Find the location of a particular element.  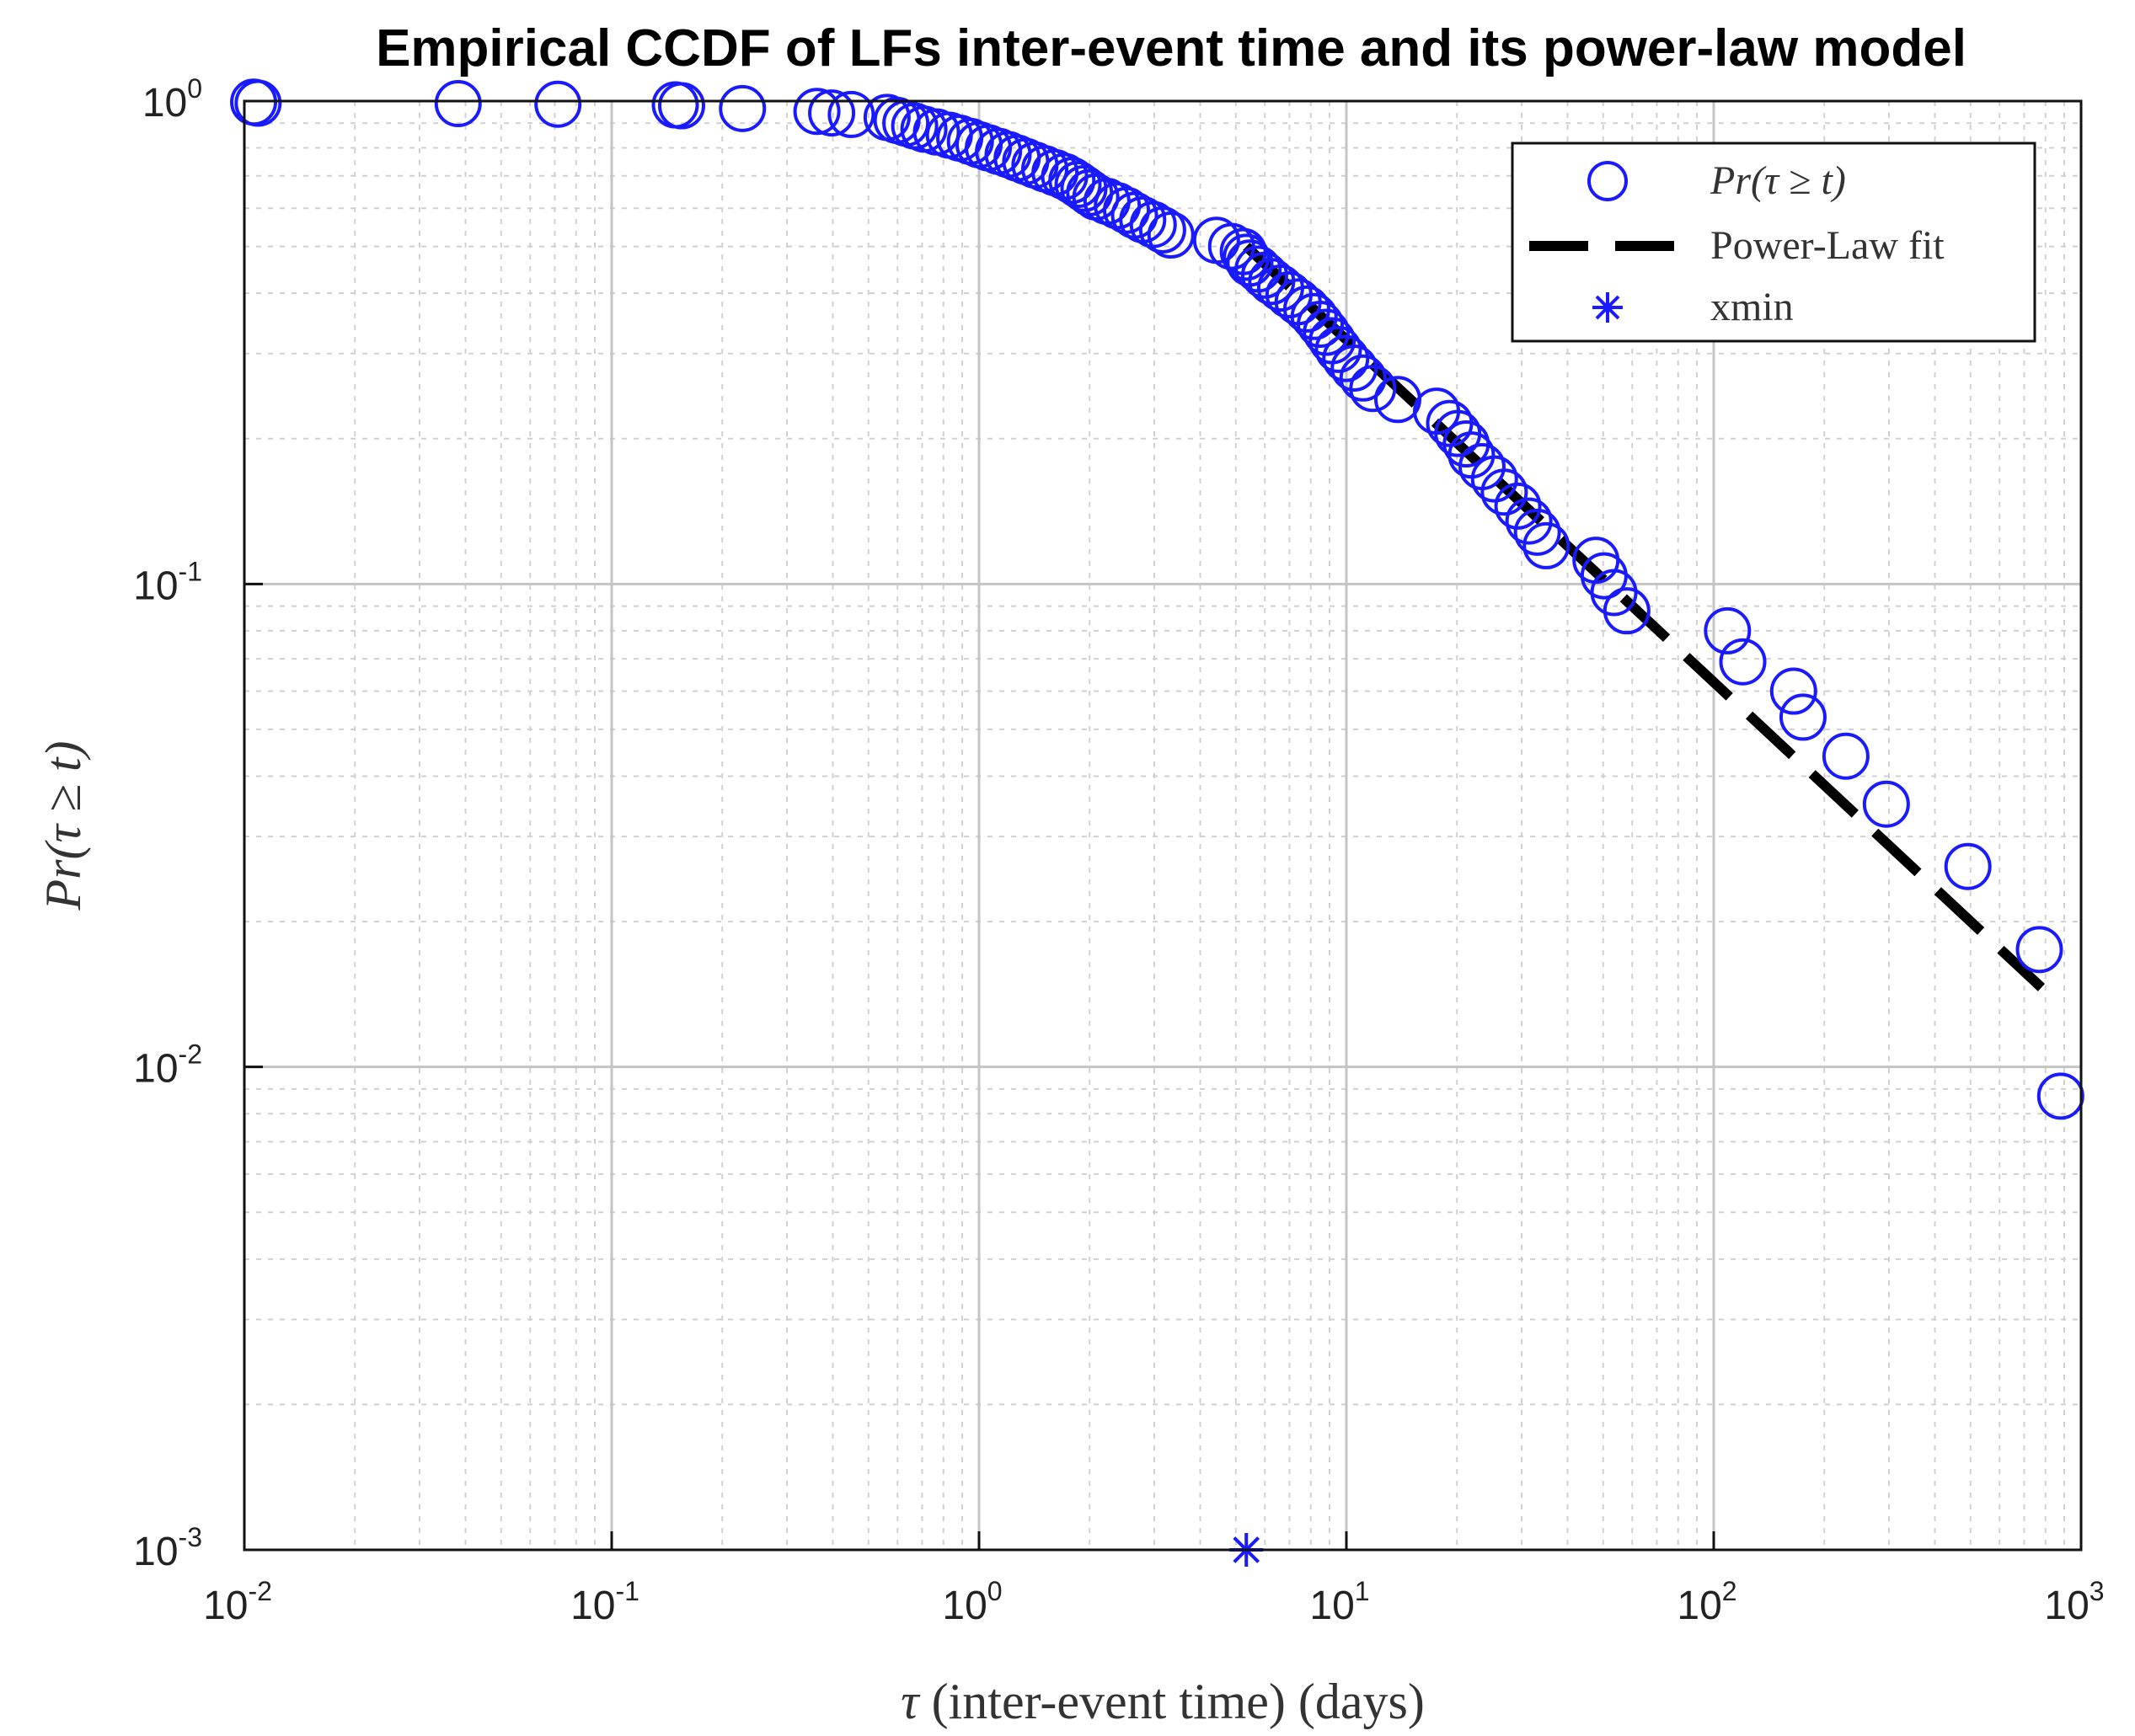

legend-label-xmin: xmin is located at coordinates (1752, 307).